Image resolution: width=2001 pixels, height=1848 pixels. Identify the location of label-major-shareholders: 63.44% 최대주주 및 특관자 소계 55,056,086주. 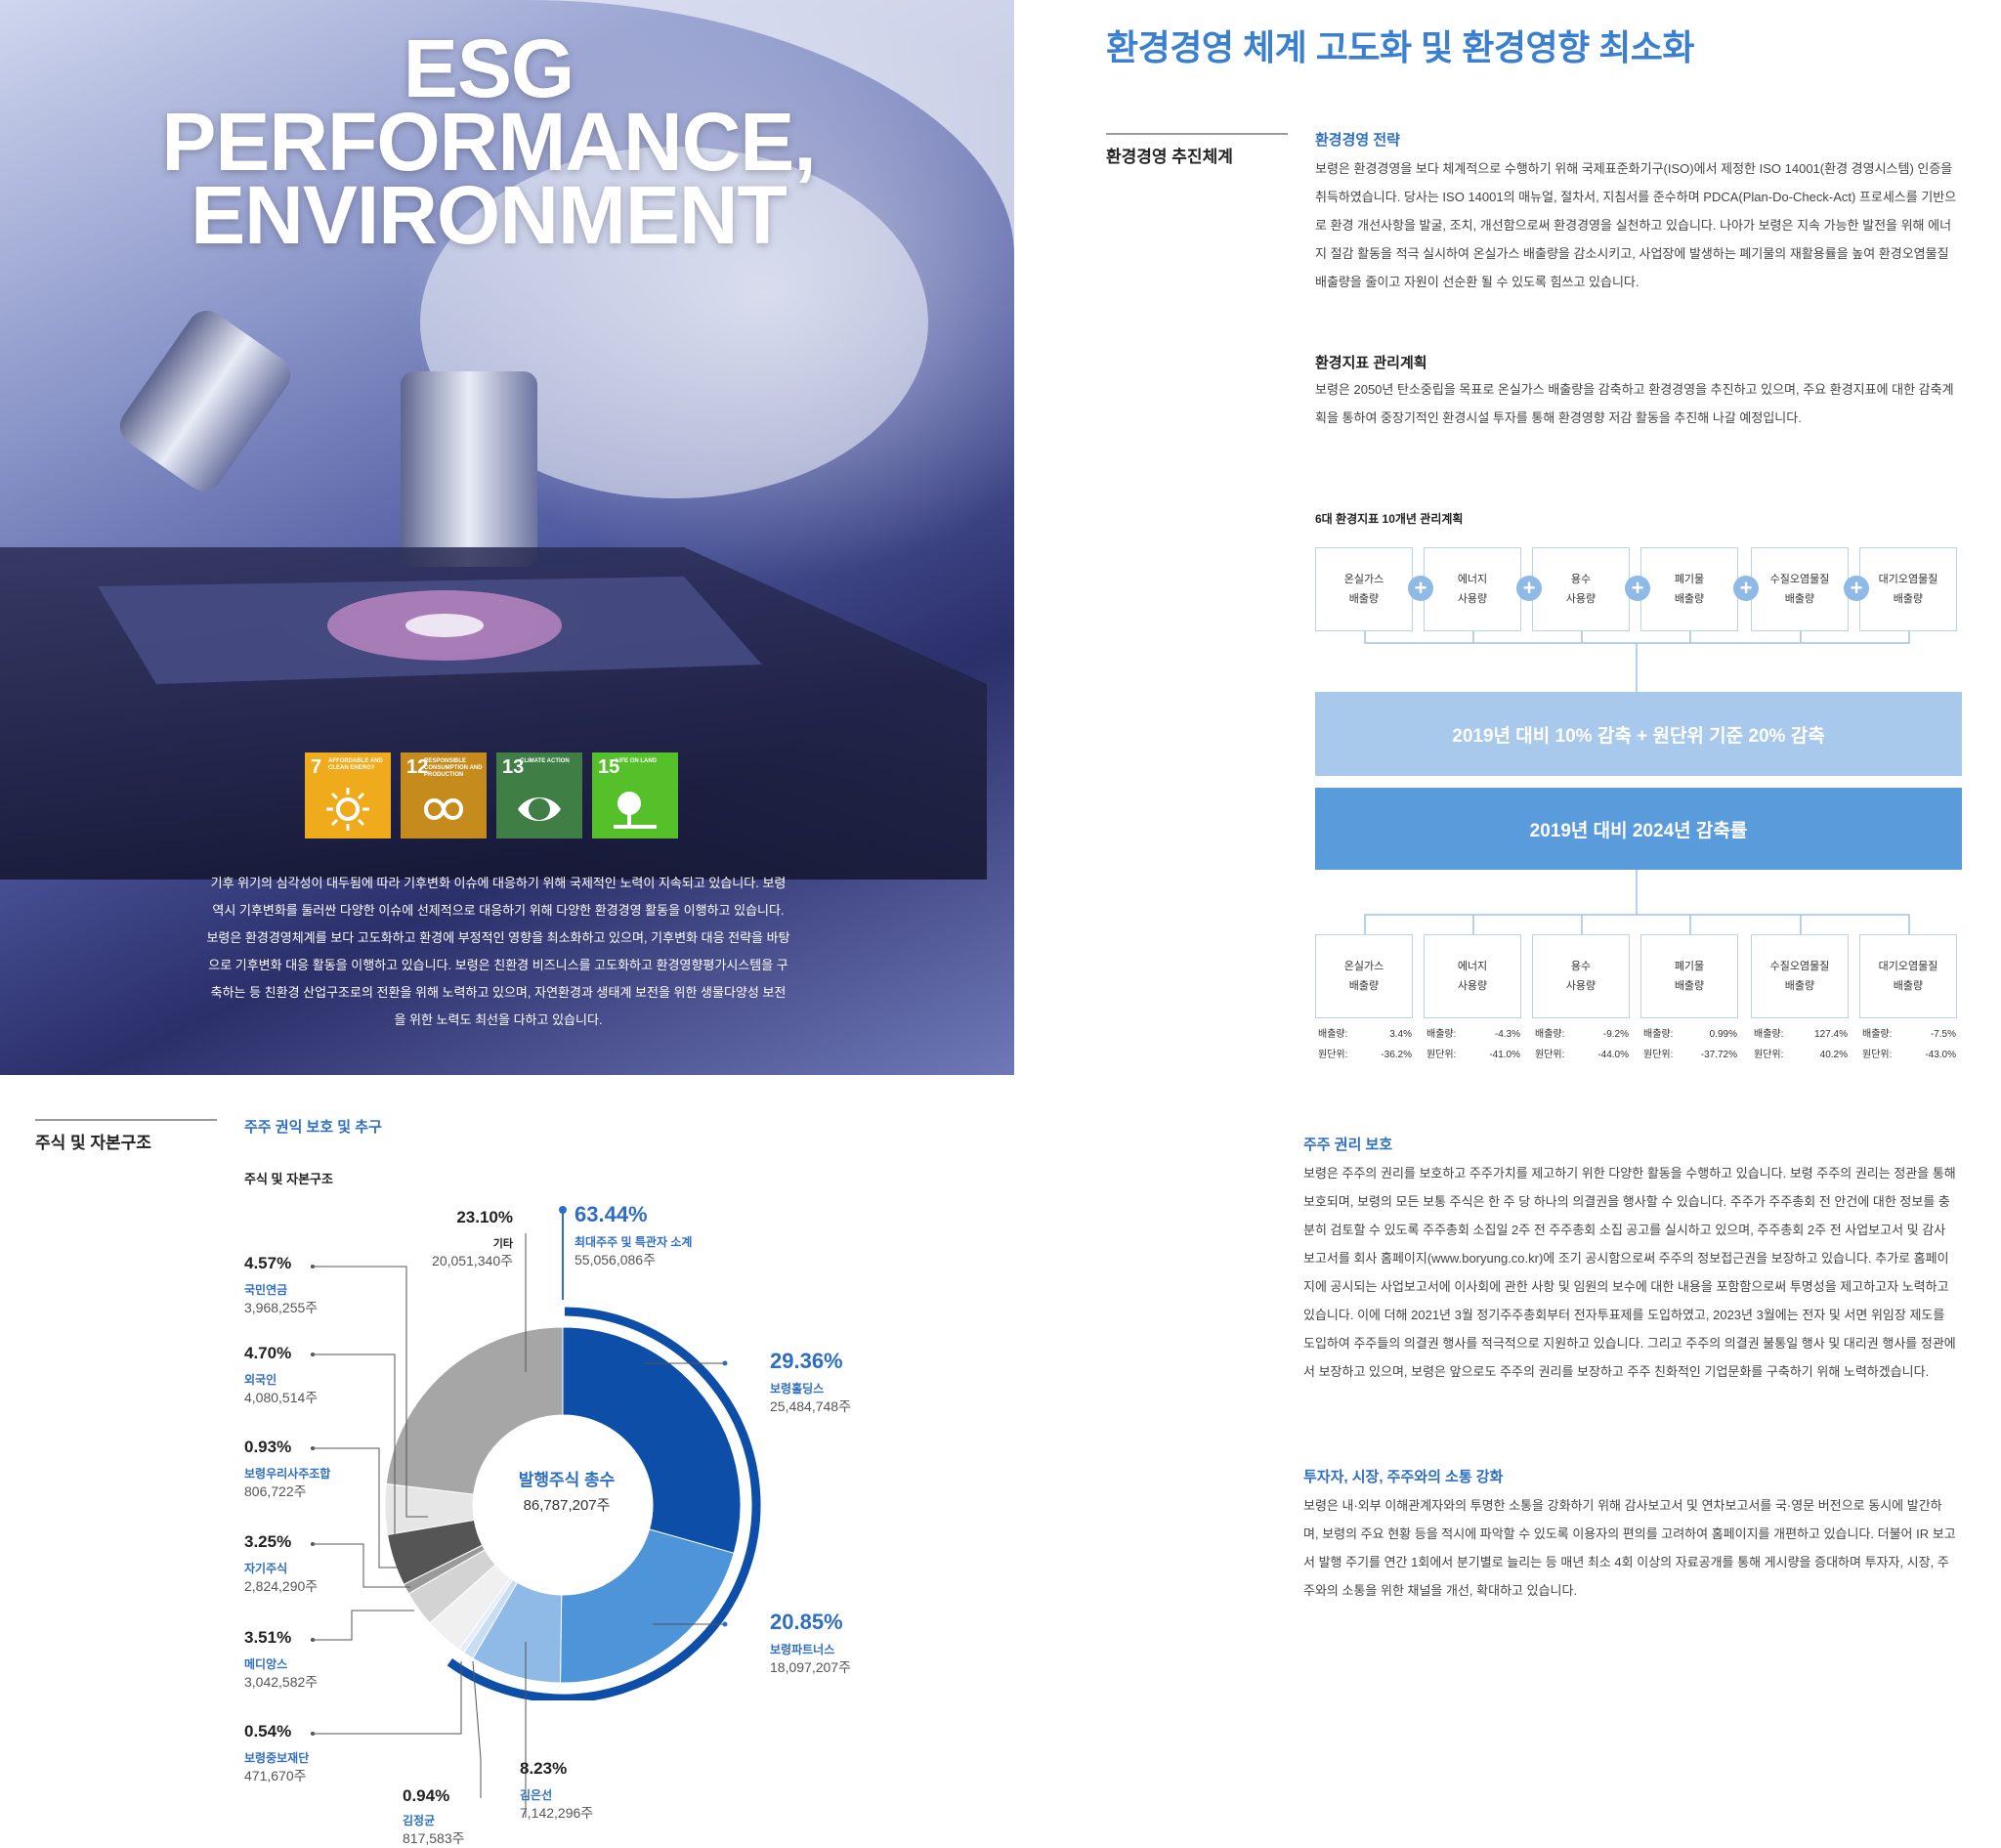
(633, 1236).